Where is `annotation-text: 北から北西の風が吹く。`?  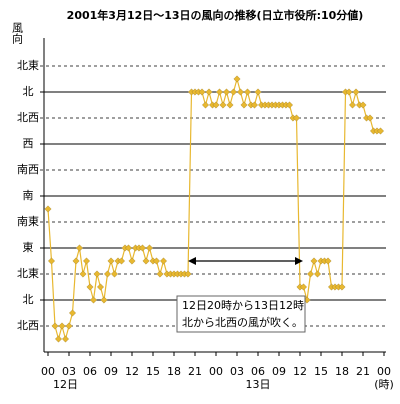 annotation-text: 北から北西の風が吹く。 is located at coordinates (242, 322).